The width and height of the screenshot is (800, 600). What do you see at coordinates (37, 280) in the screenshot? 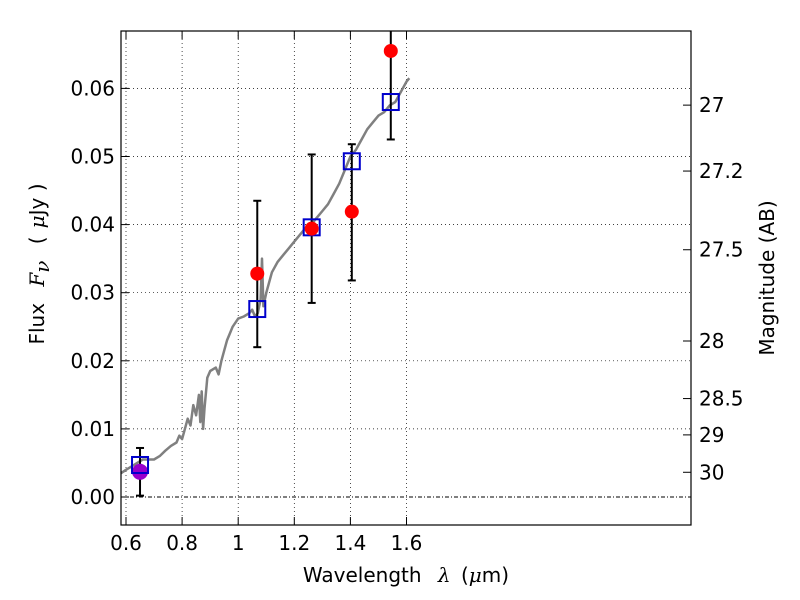
I see `y-axis-symbol: F` at bounding box center [37, 280].